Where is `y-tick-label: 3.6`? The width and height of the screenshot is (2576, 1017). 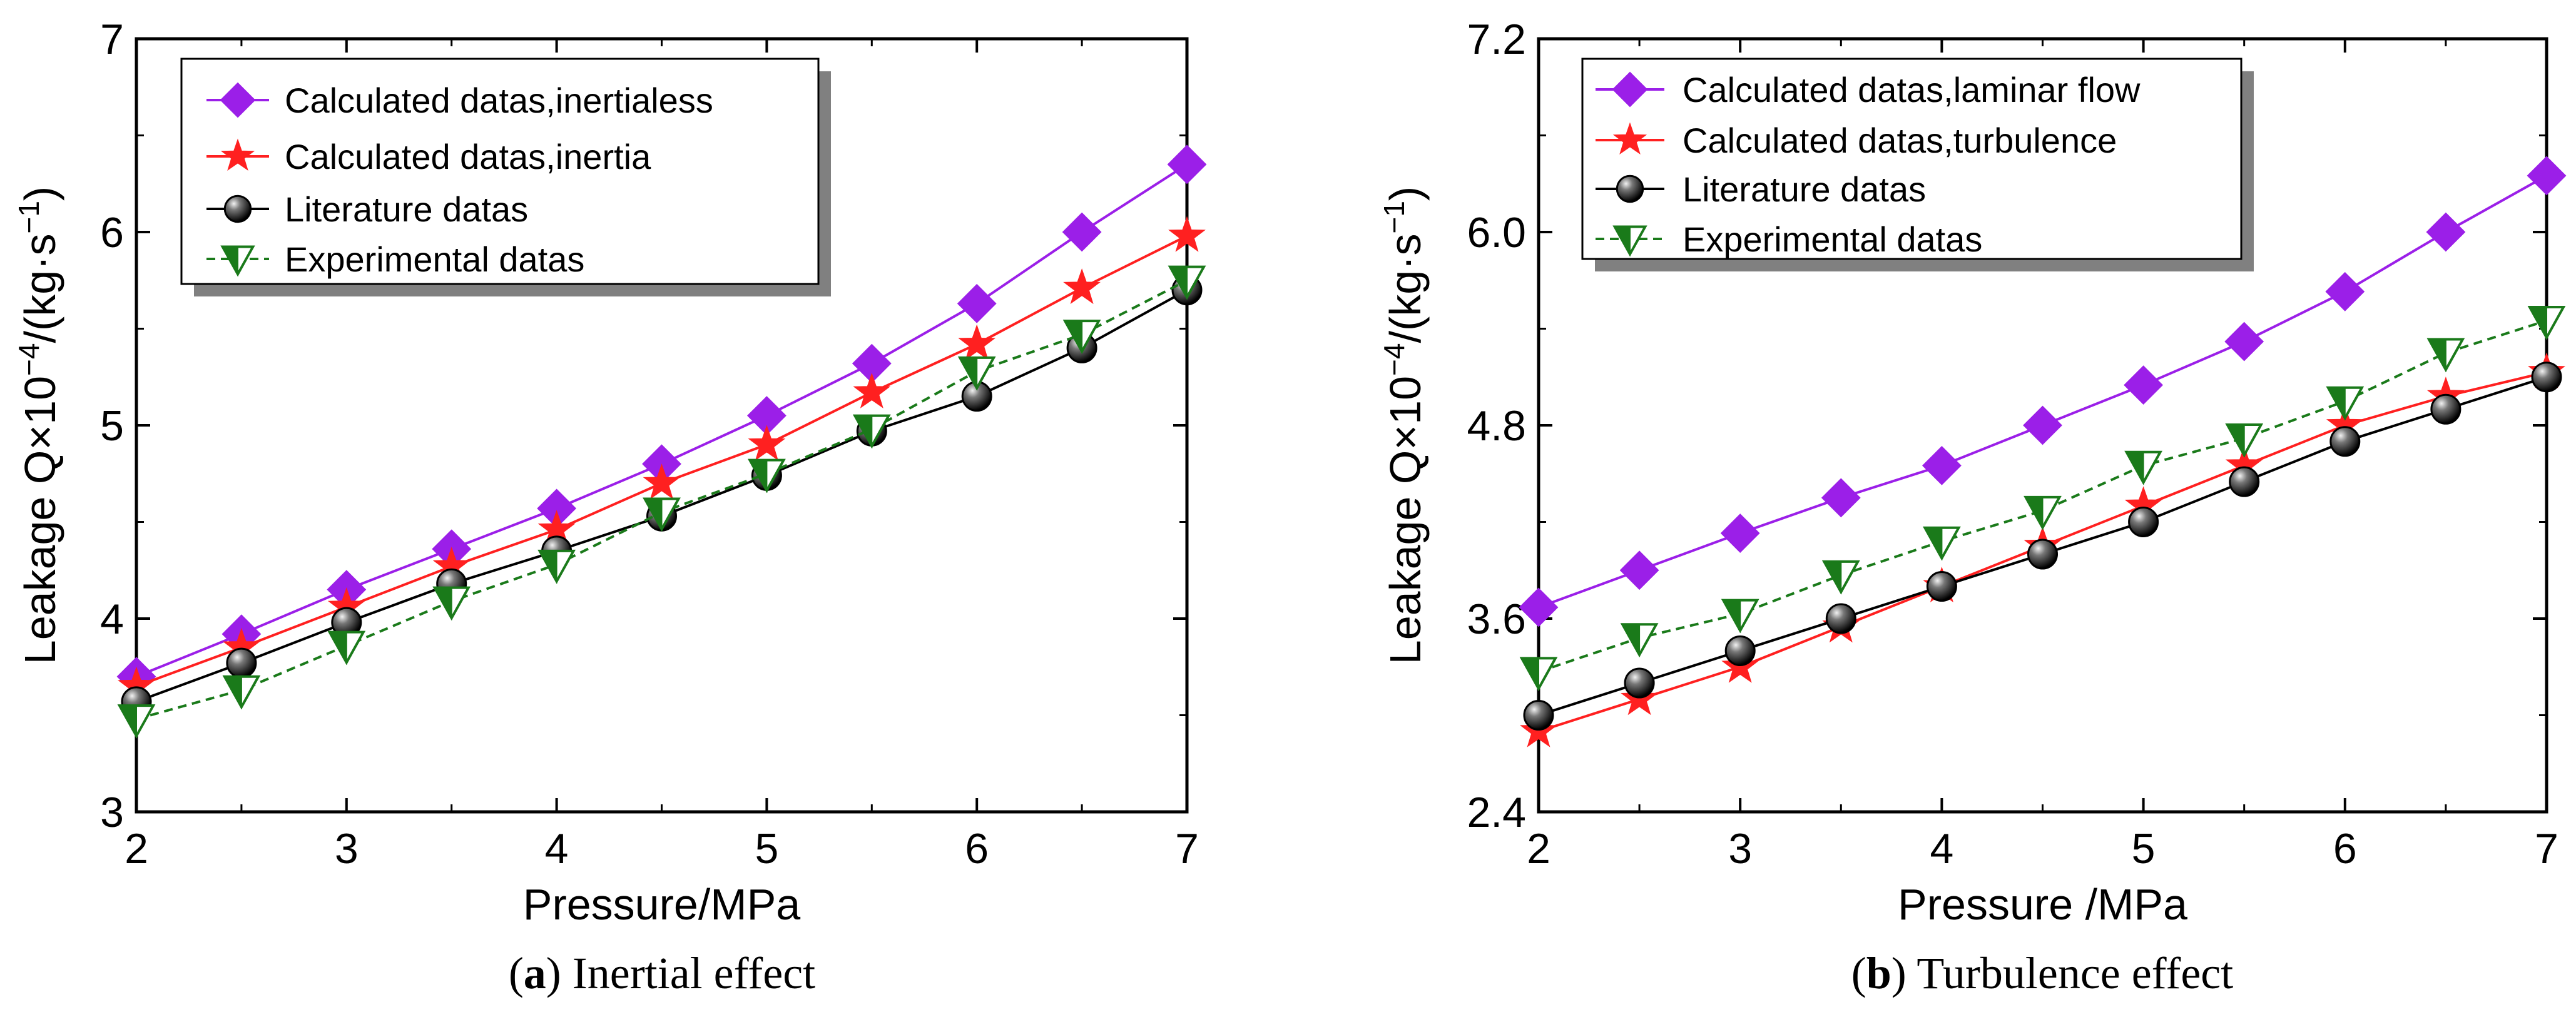
y-tick-label: 3.6 is located at coordinates (1497, 619).